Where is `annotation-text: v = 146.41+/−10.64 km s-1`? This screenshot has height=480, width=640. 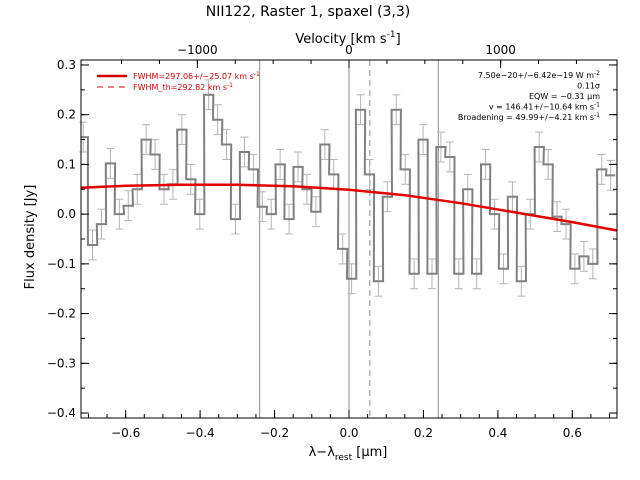
annotation-text: v = 146.41+/−10.64 km s-1 is located at coordinates (544, 107).